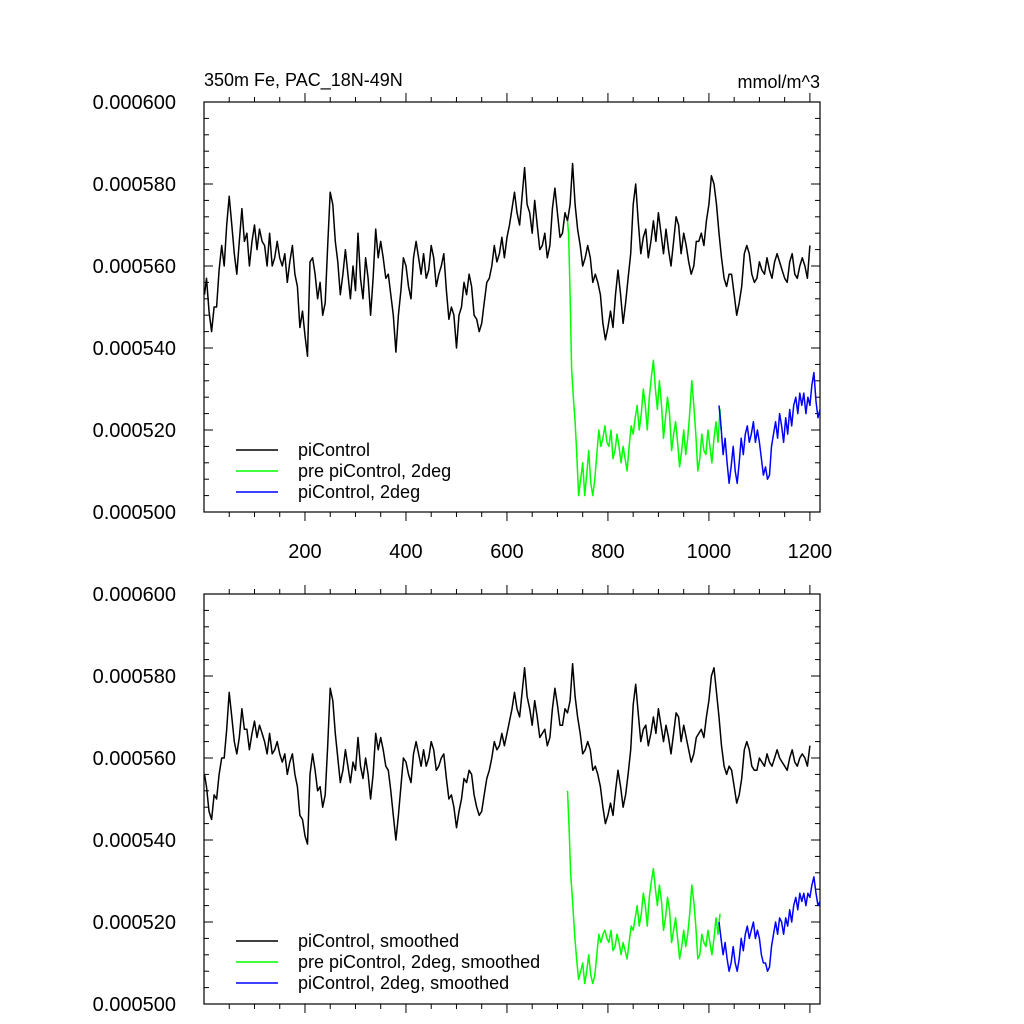 Image resolution: width=1024 pixels, height=1024 pixels. I want to click on legend-label: pre piControl, 2deg, smoothed, so click(419, 962).